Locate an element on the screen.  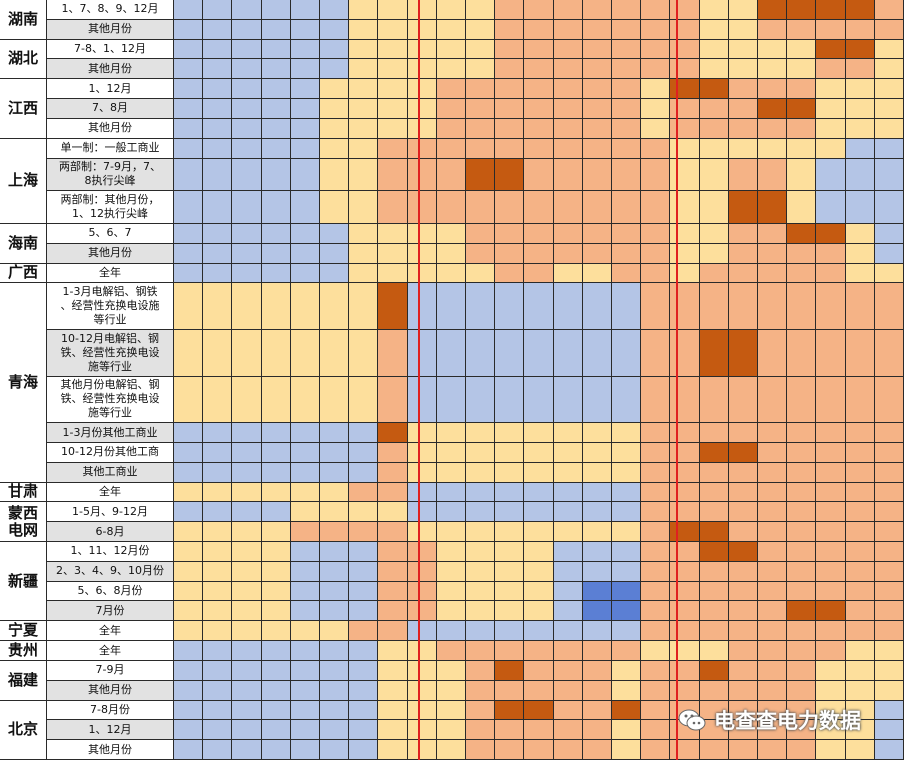
row-label: 单一制：一般工商业 is located at coordinates (110, 148).